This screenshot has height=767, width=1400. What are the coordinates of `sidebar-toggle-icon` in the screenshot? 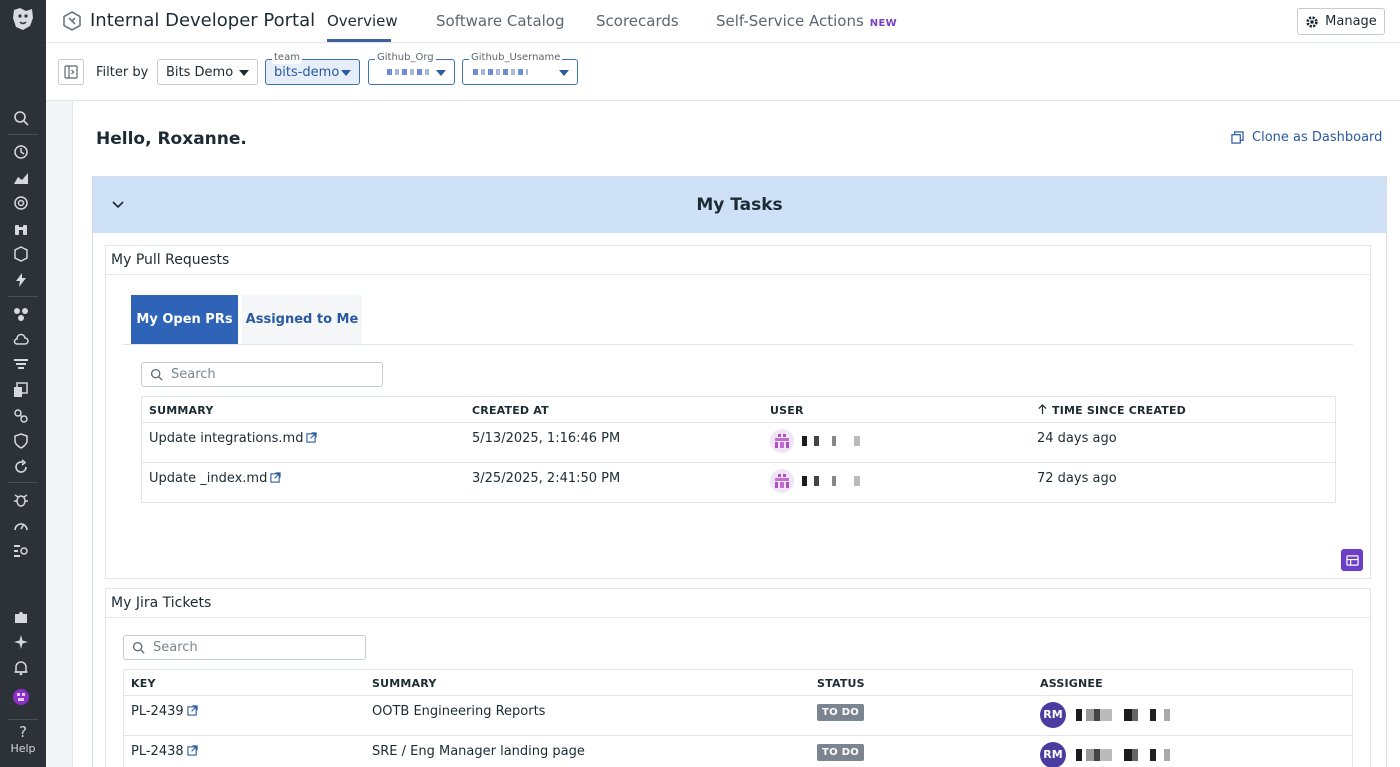 It's located at (71, 72).